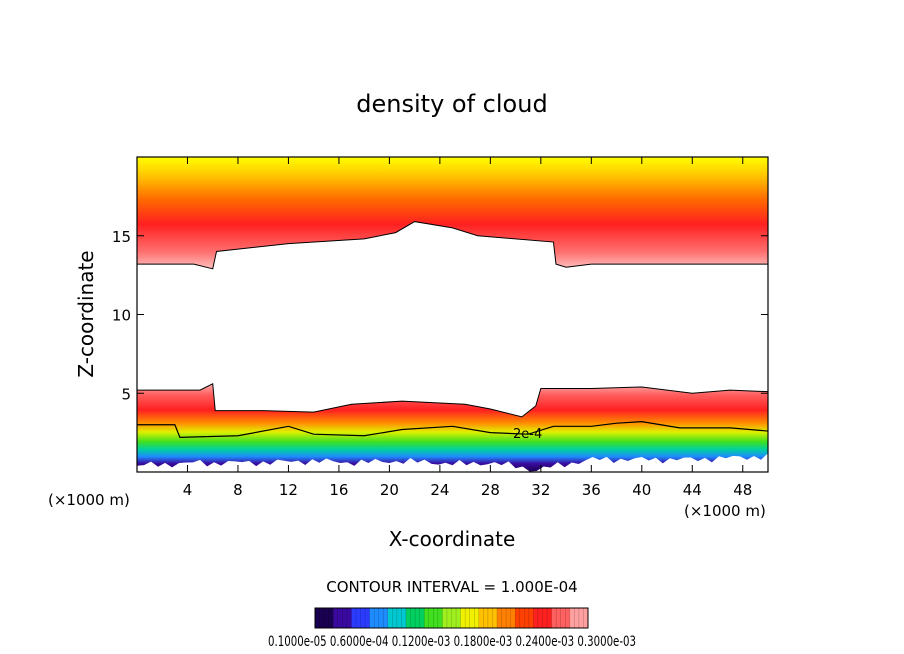  I want to click on x-tick-label: 4, so click(188, 490).